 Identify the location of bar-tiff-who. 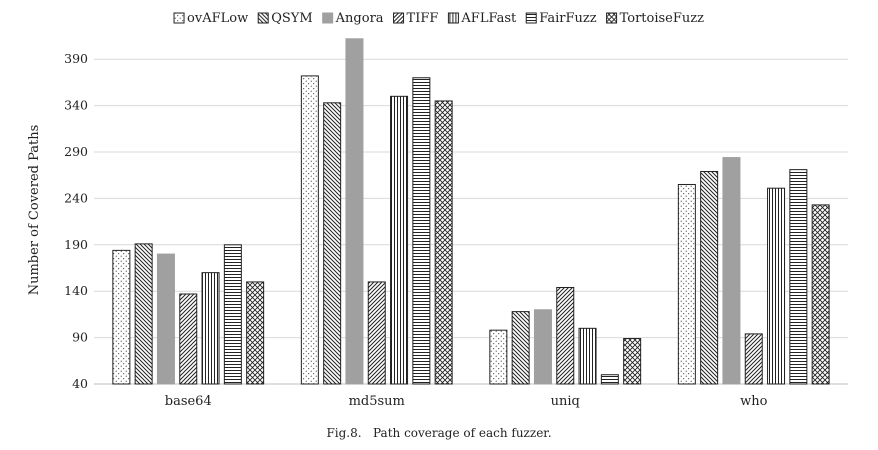
(753, 359).